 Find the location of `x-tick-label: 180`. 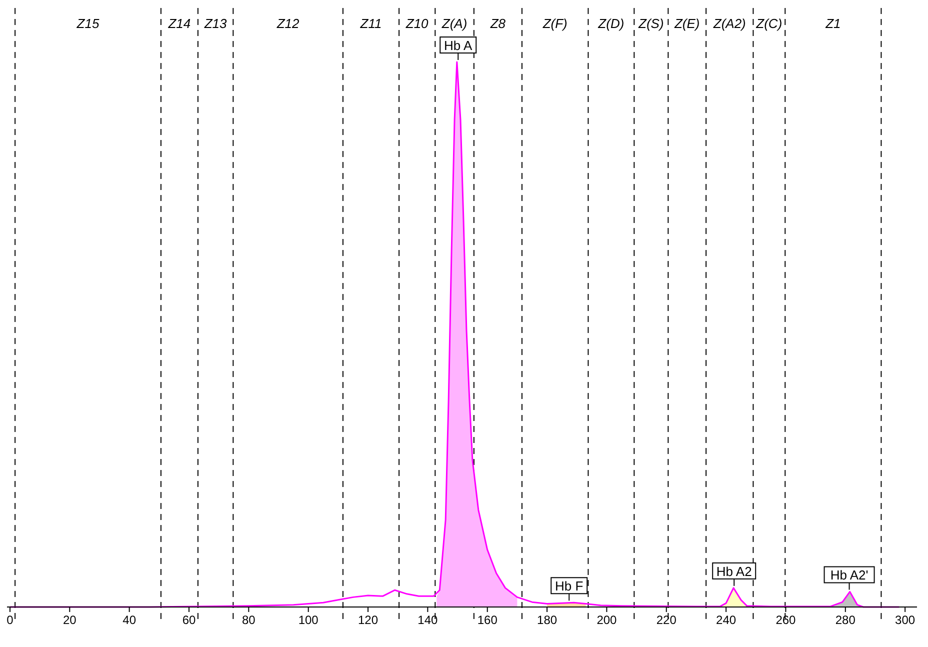

x-tick-label: 180 is located at coordinates (547, 620).